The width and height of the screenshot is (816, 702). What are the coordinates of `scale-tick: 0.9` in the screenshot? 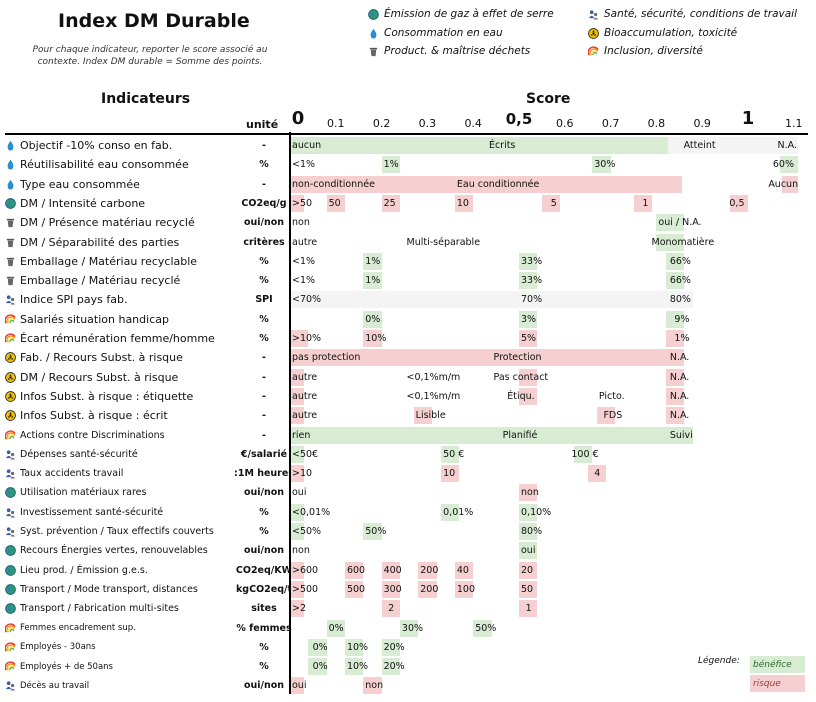 It's located at (702, 123).